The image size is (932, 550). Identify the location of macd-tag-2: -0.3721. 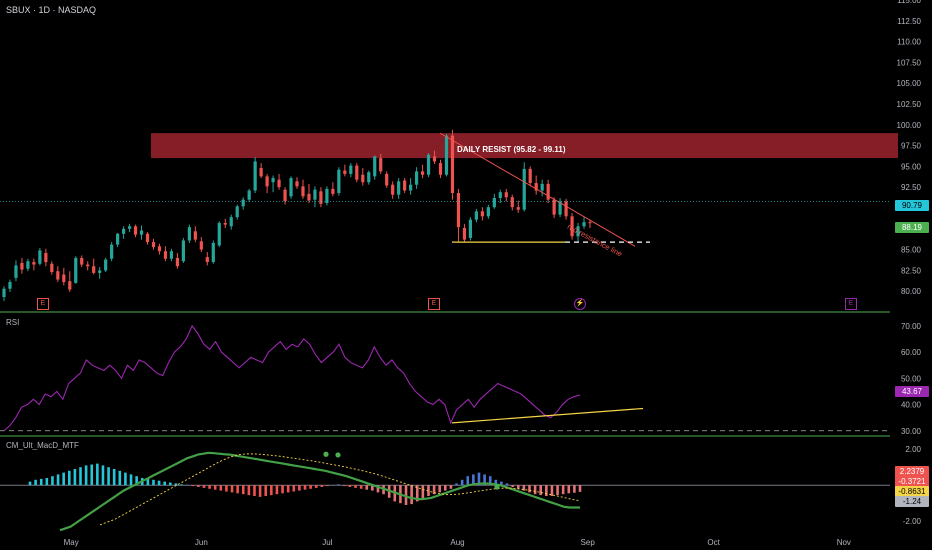
(912, 481).